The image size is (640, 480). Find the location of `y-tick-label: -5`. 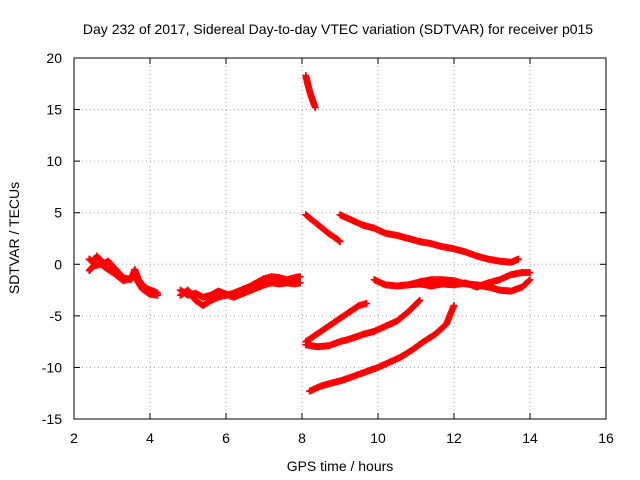

y-tick-label: -5 is located at coordinates (56, 316).